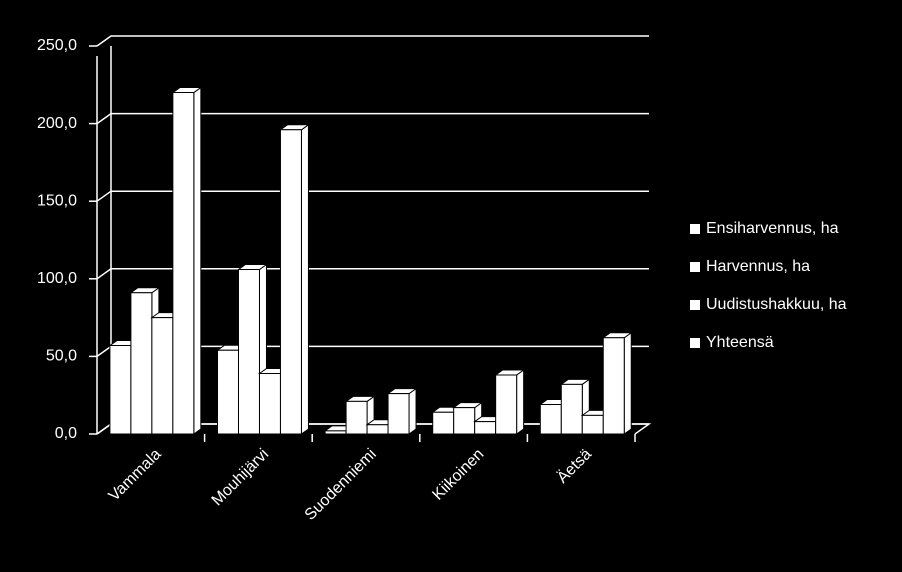  Describe the element at coordinates (135, 475) in the screenshot. I see `x-tick-label: Vammala` at that location.